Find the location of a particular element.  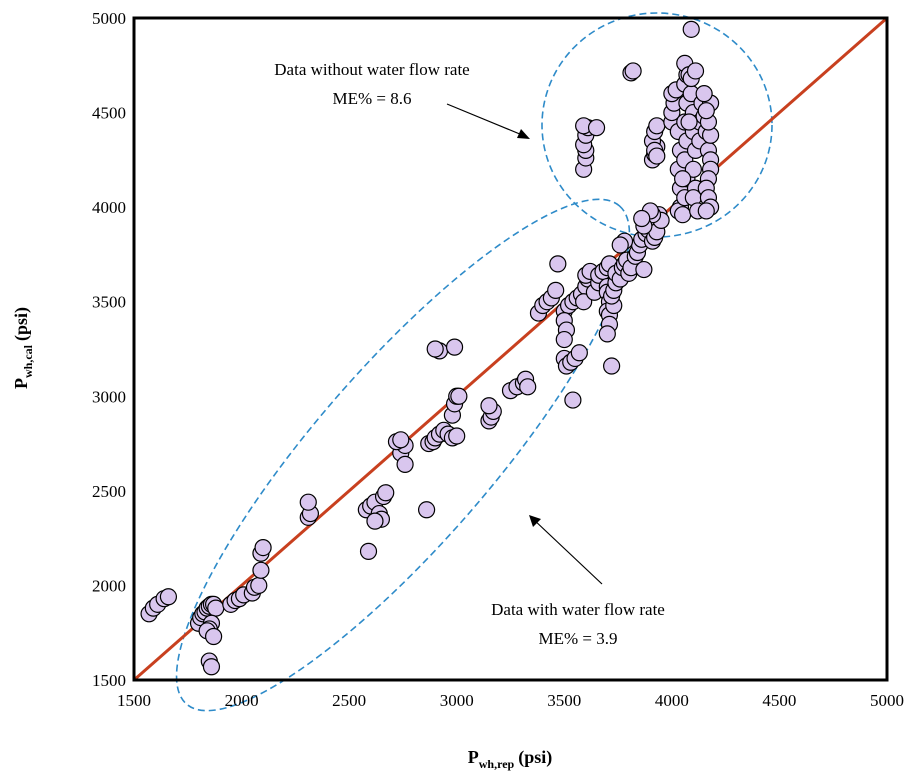

annotation-without-water: Data without water flow rate ME% = 8.6 is located at coordinates (402, 99).